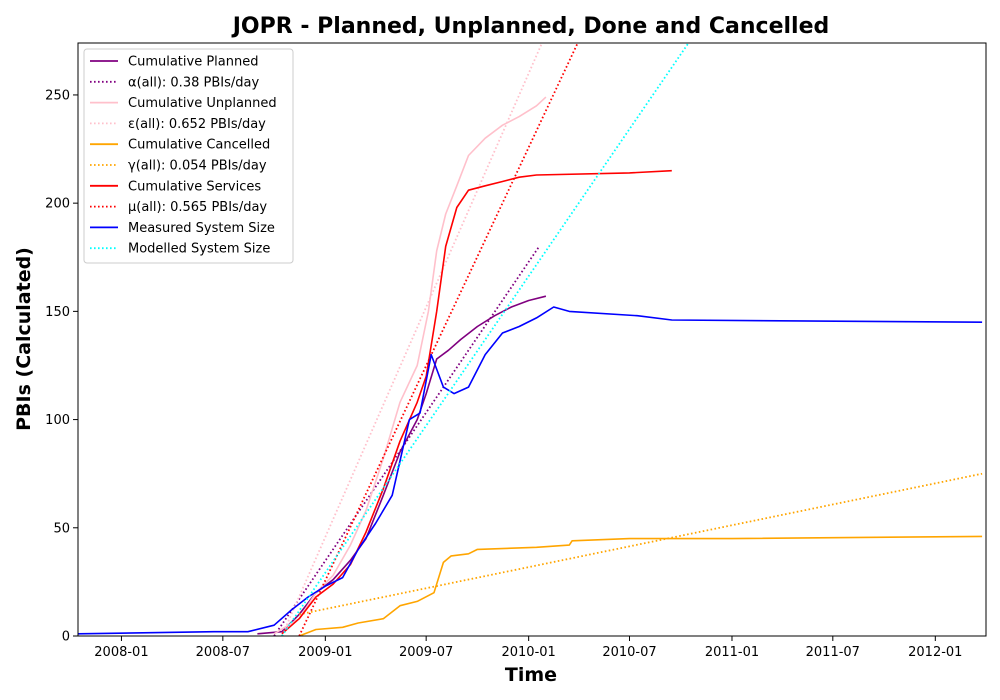 The image size is (1000, 700). Describe the element at coordinates (24, 339) in the screenshot. I see `y-axis-label: PBIs (Calculated)` at that location.